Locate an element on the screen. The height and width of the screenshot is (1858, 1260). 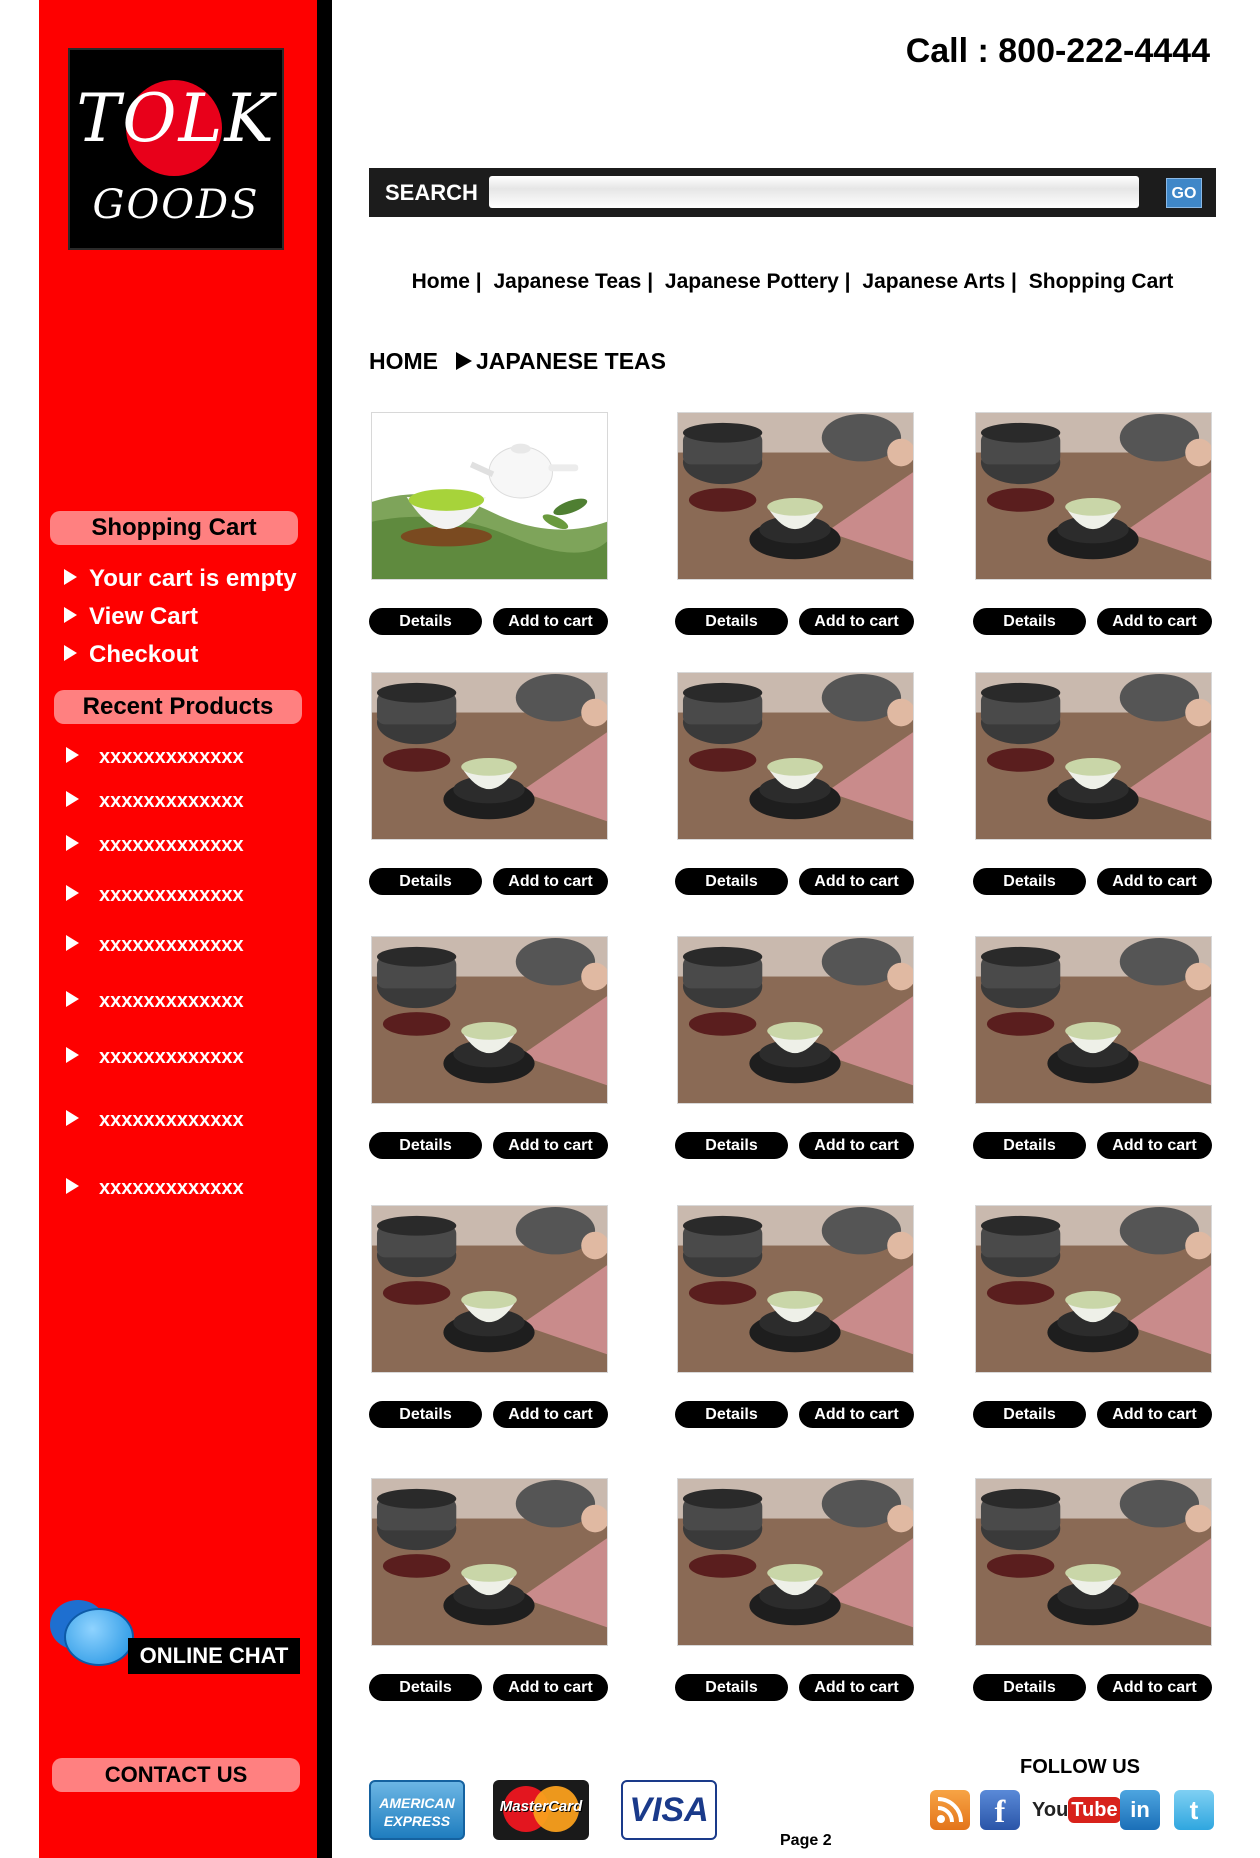
visa-card-logo: VISA is located at coordinates (669, 1810).